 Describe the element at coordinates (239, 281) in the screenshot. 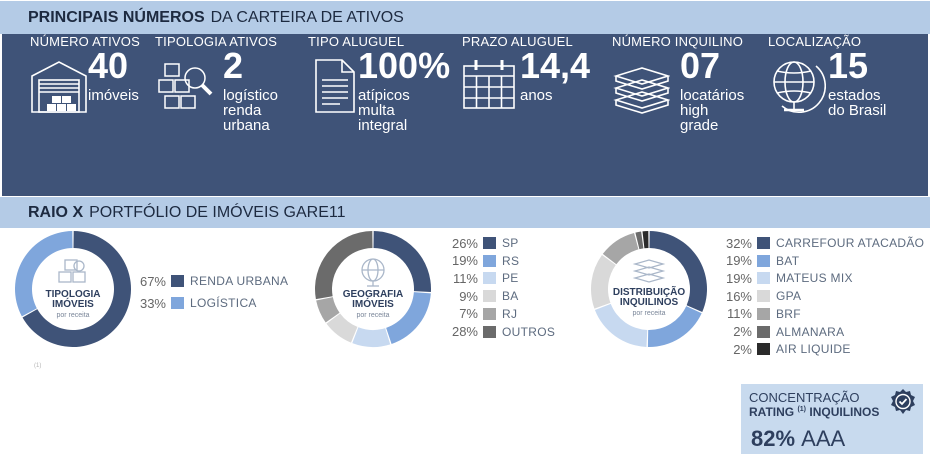

I see `legend-label: RENDA URBANA` at that location.